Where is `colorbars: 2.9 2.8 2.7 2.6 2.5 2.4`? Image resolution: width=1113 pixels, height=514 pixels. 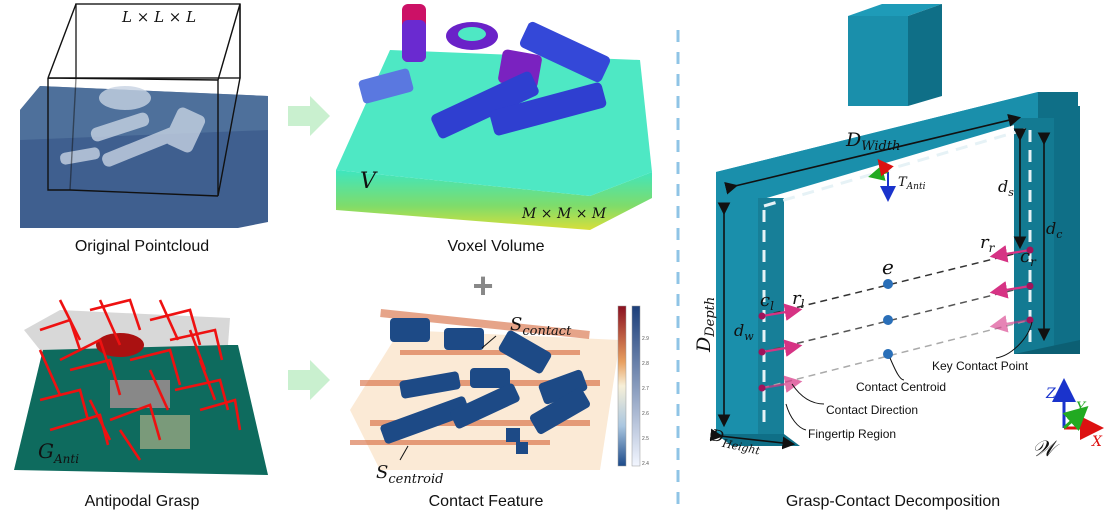 colorbars: 2.9 2.8 2.7 2.6 2.5 2.4 is located at coordinates (633, 386).